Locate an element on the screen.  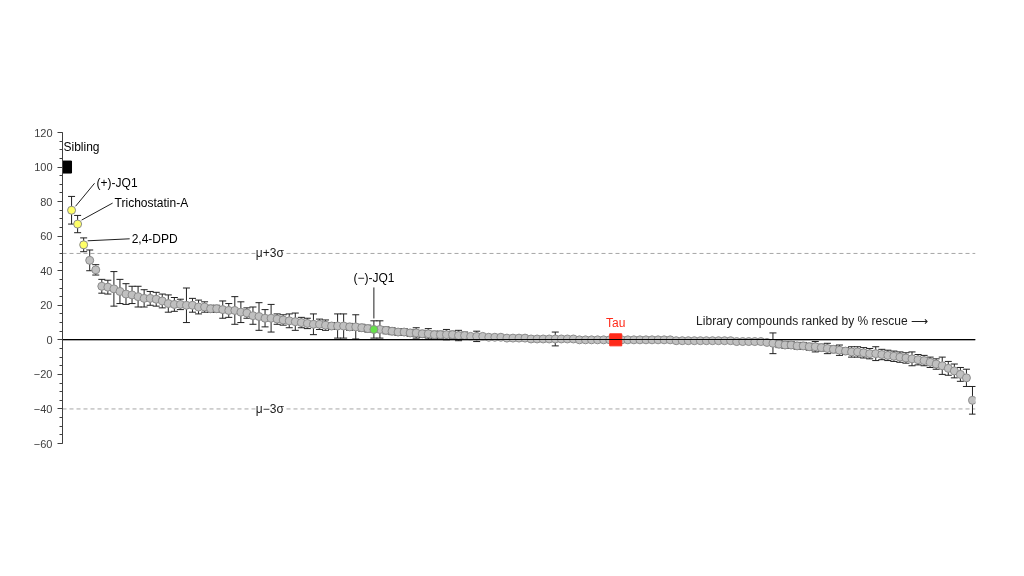
text: (+)-JQ1 is located at coordinates (117, 183).